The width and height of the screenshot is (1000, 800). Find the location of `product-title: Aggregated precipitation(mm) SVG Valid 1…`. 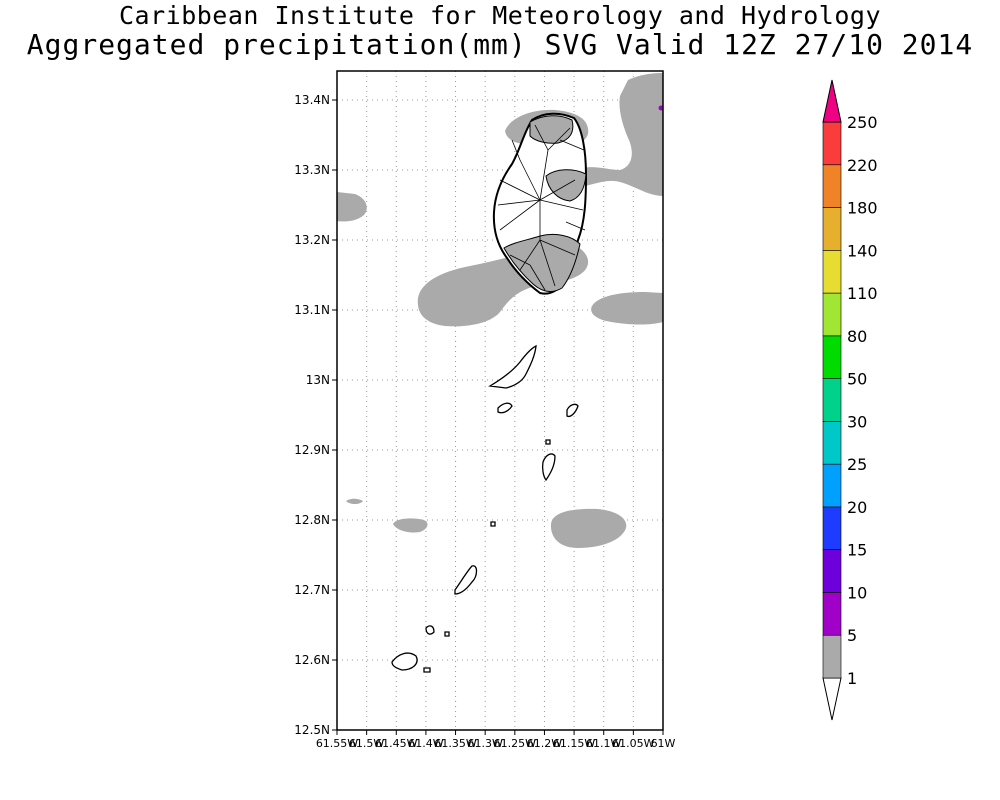

product-title: Aggregated precipitation(mm) SVG Valid 1… is located at coordinates (500, 44).